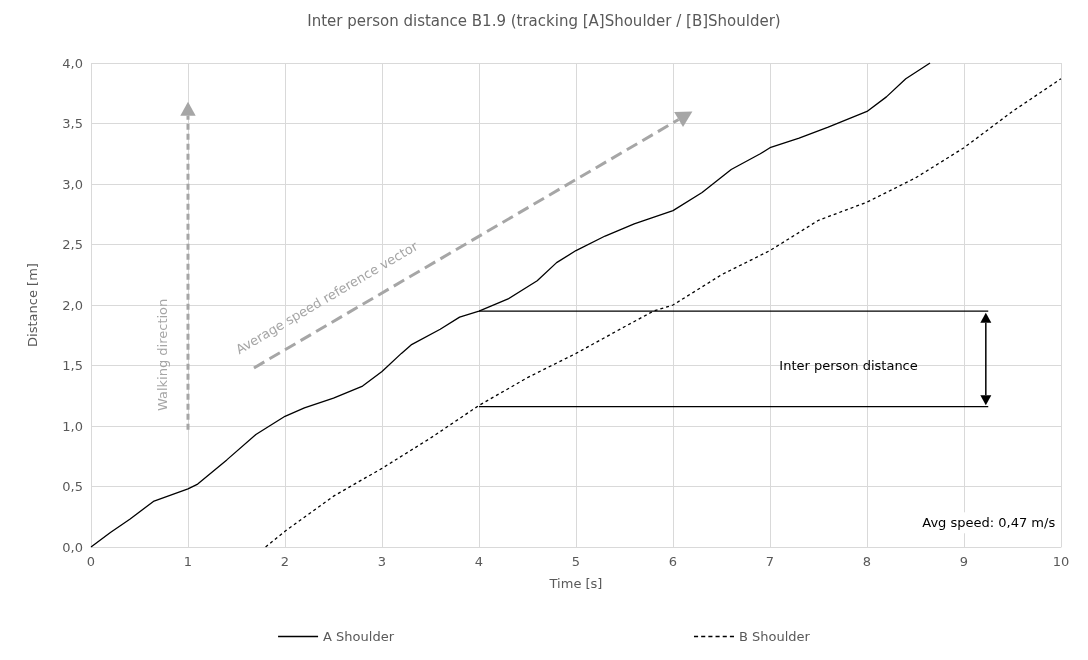 This screenshot has width=1088, height=660. What do you see at coordinates (964, 561) in the screenshot?
I see `x-tick-label: 9` at bounding box center [964, 561].